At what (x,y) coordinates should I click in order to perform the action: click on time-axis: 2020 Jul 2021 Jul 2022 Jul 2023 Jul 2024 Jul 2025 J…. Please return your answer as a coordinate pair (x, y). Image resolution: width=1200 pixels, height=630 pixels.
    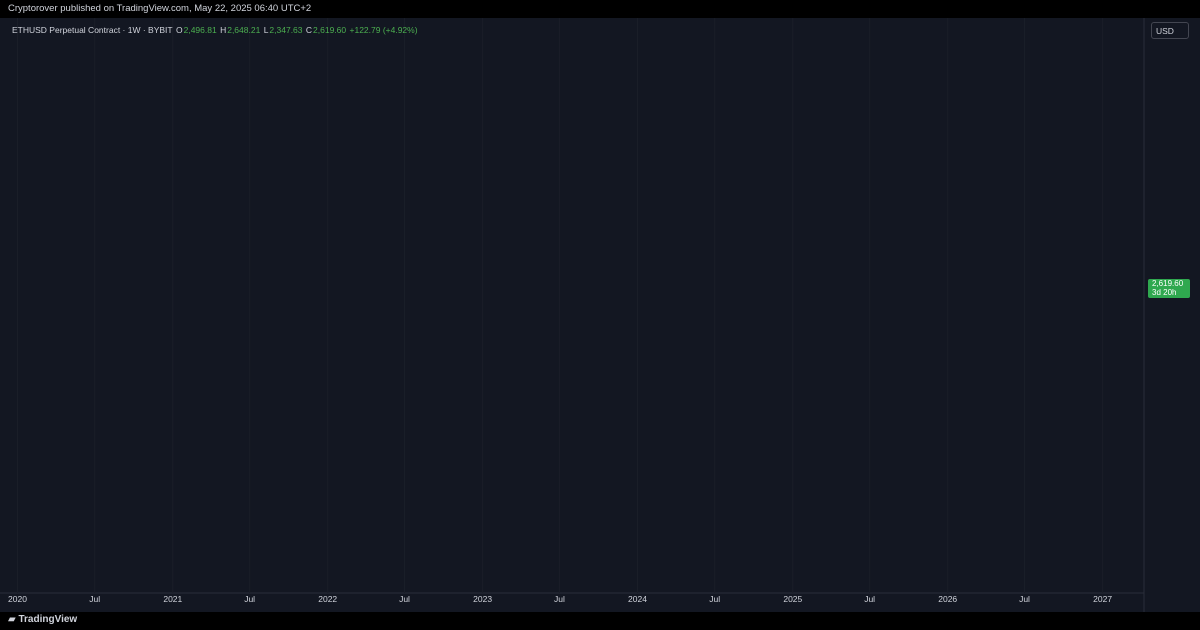
    Looking at the image, I should click on (560, 599).